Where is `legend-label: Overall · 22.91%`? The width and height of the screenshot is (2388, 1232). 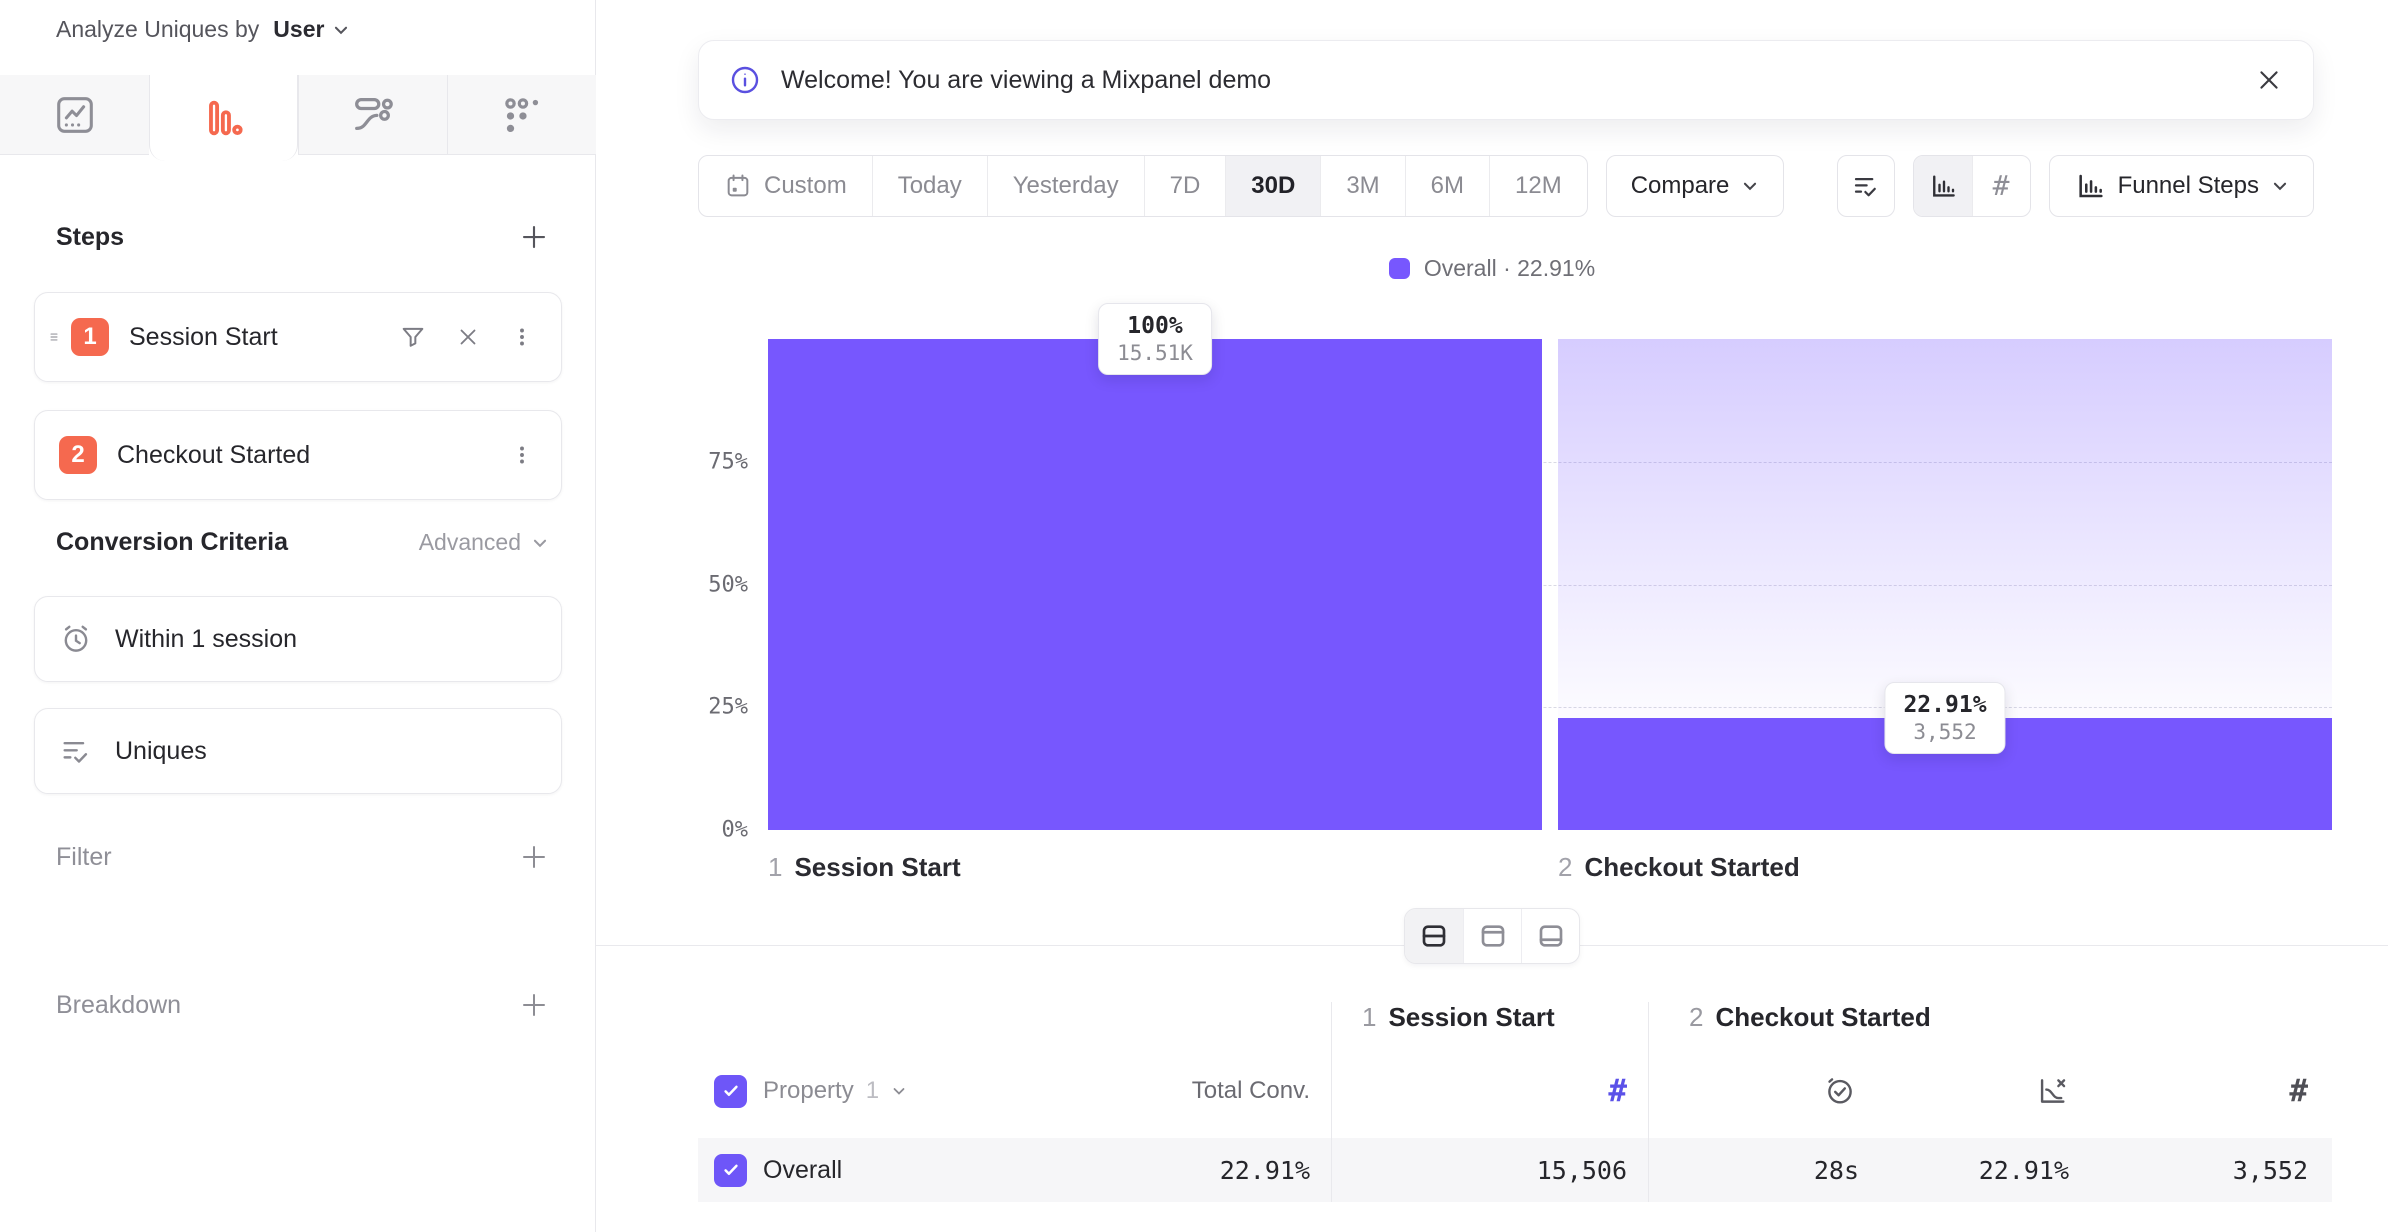
legend-label: Overall · 22.91% is located at coordinates (1509, 268).